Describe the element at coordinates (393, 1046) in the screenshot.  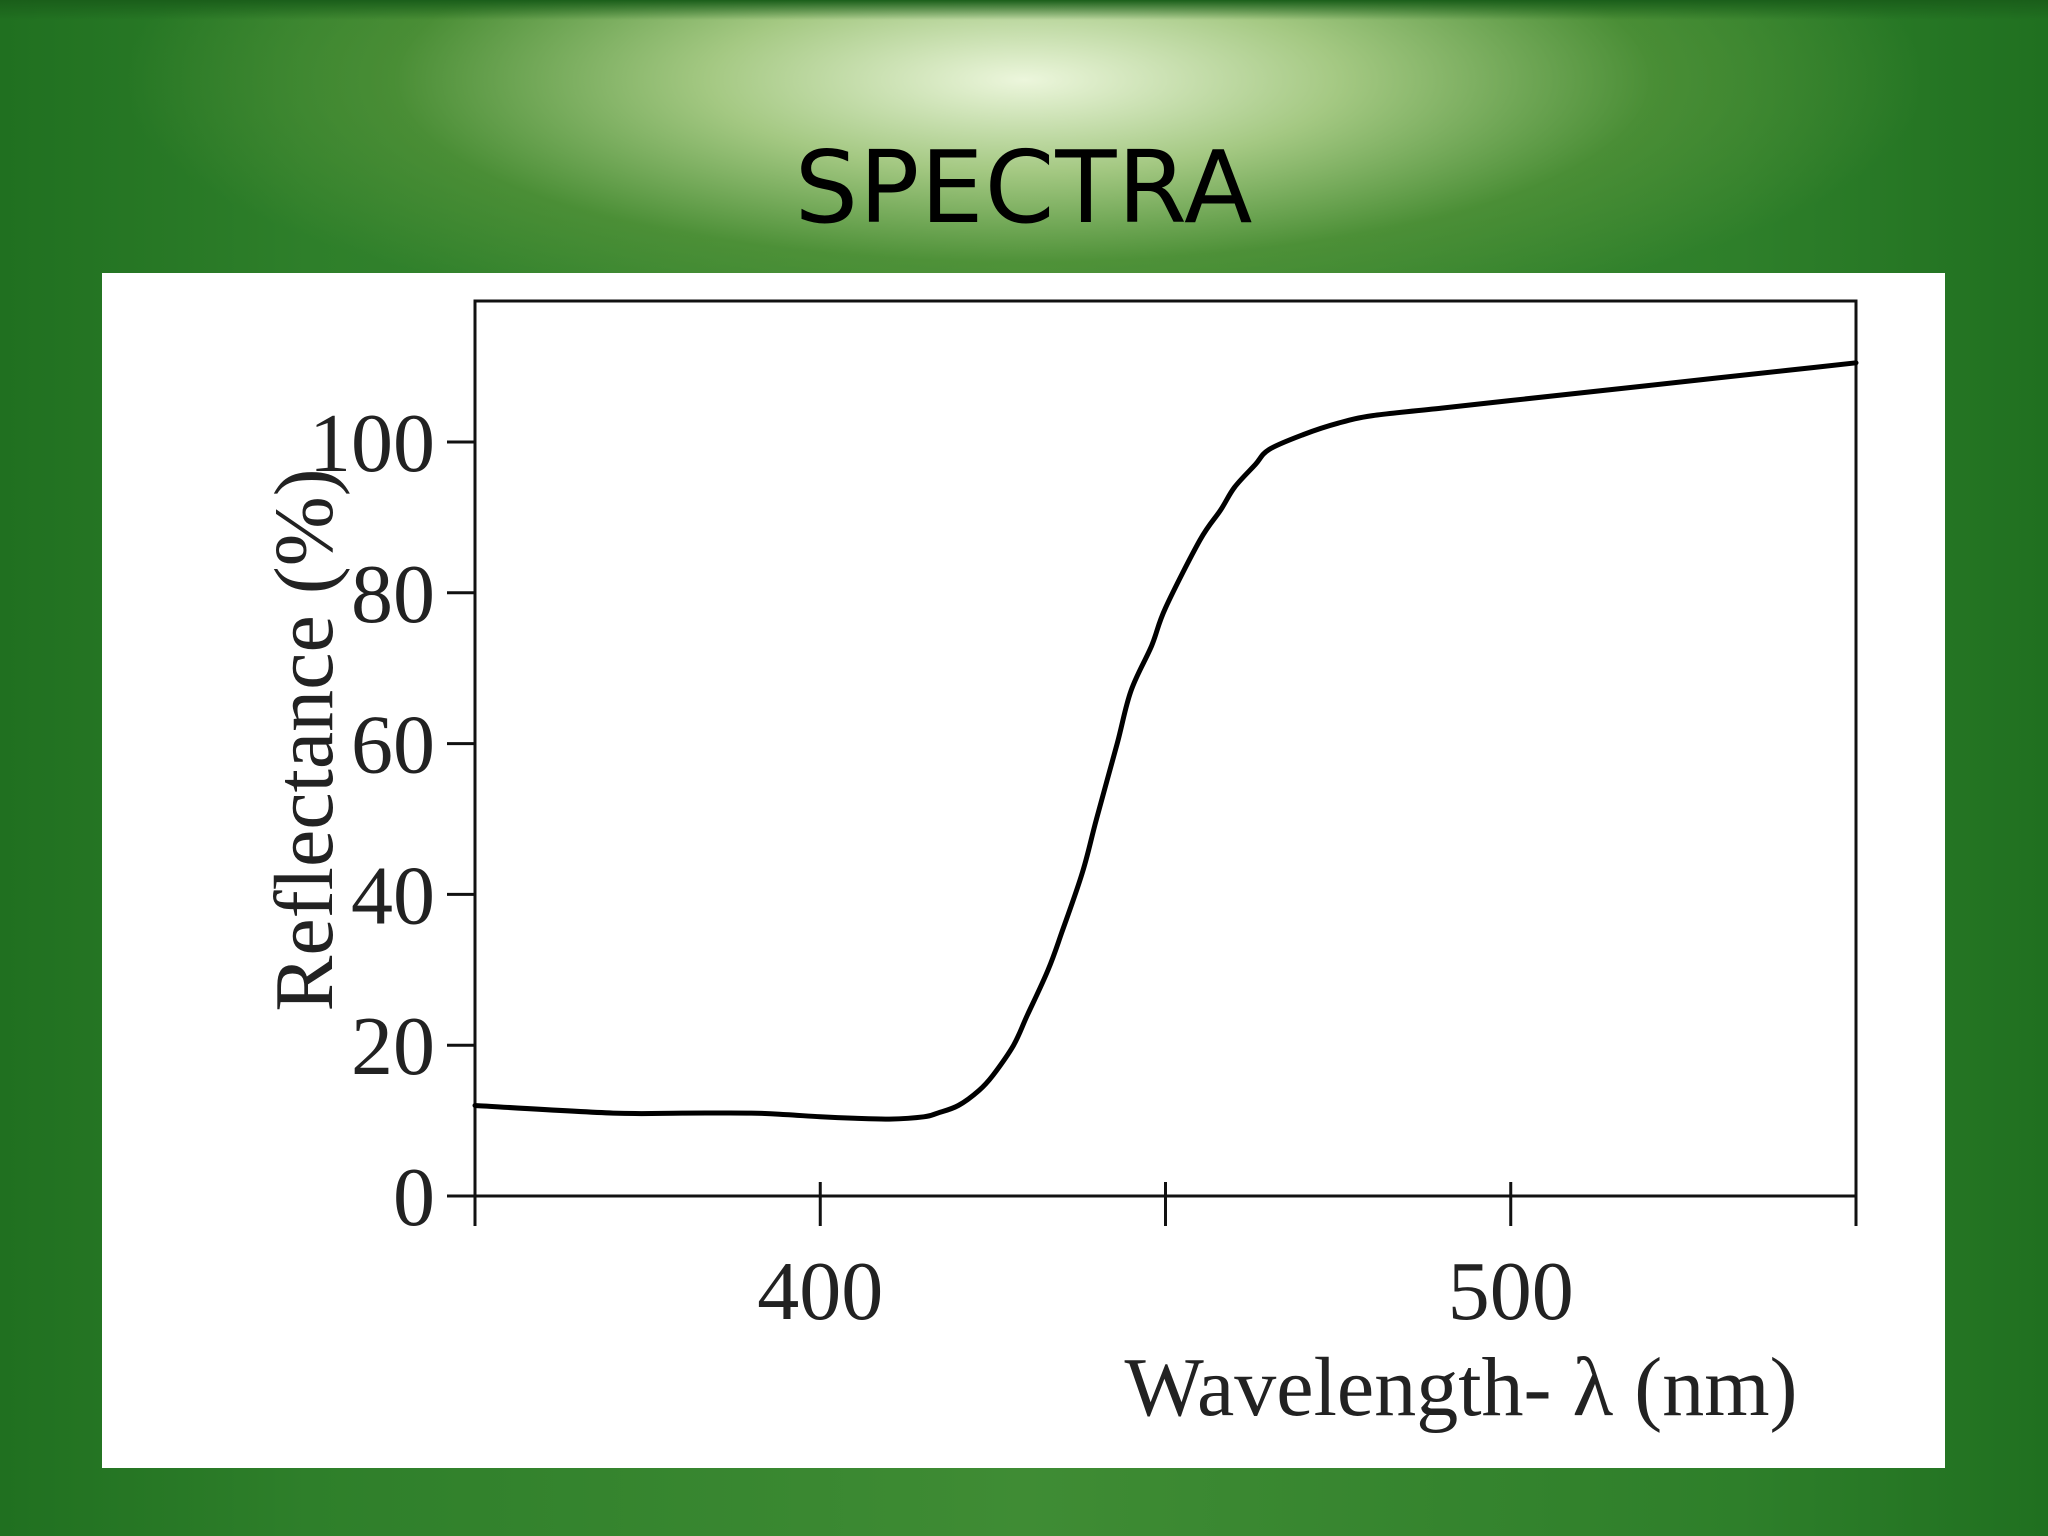
I see `y-tick-label: 20` at that location.